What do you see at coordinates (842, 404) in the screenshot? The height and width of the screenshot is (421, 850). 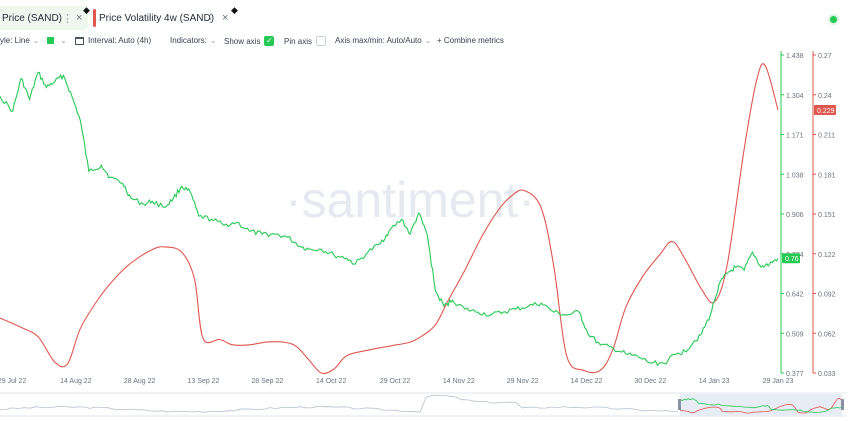 I see `navigator-right-handle` at bounding box center [842, 404].